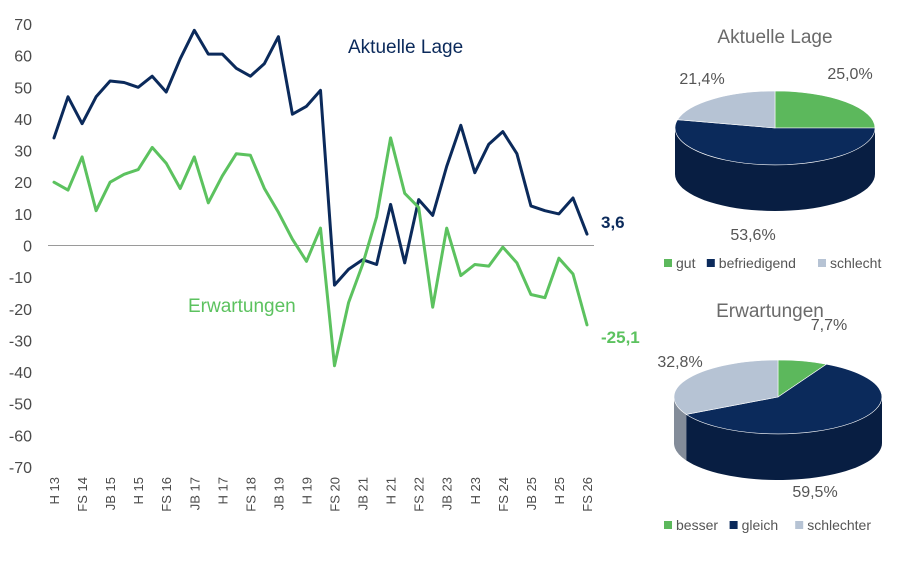 The height and width of the screenshot is (562, 907). I want to click on y-tick-label: 30, so click(23, 152).